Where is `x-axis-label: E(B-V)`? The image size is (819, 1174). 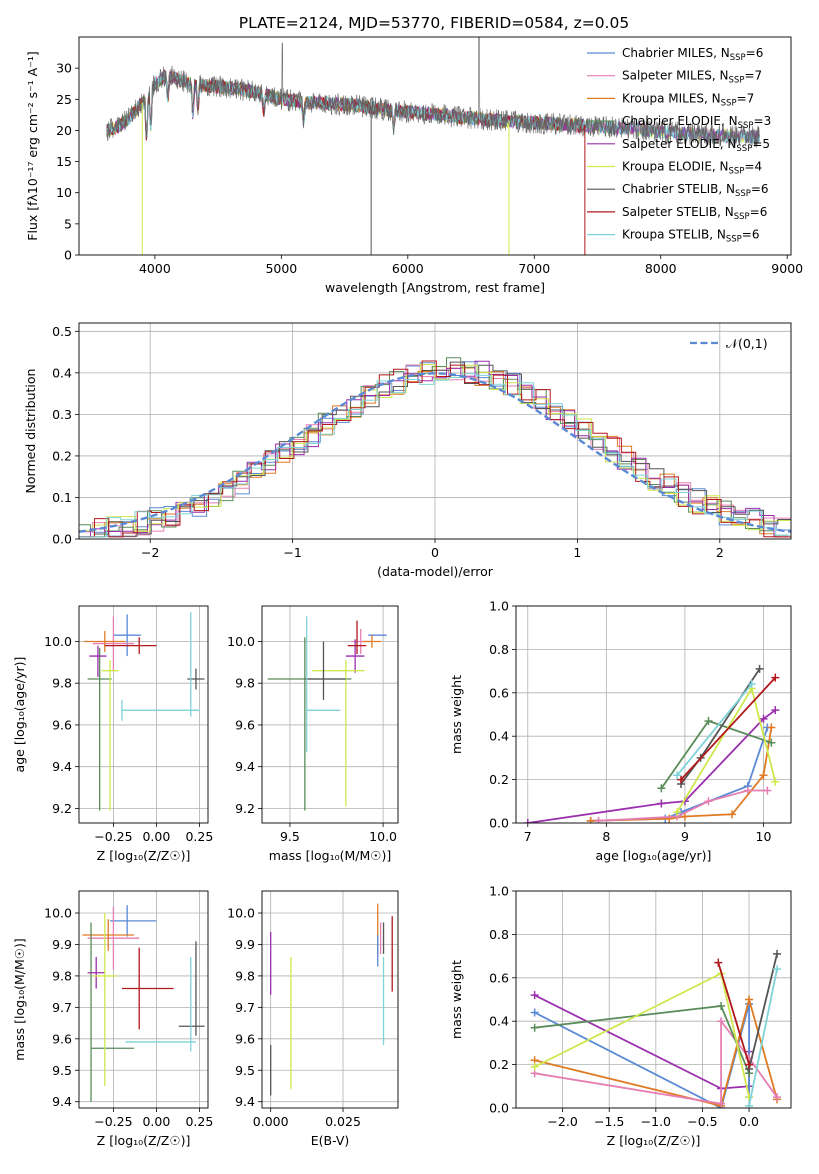
x-axis-label: E(B-V) is located at coordinates (330, 1140).